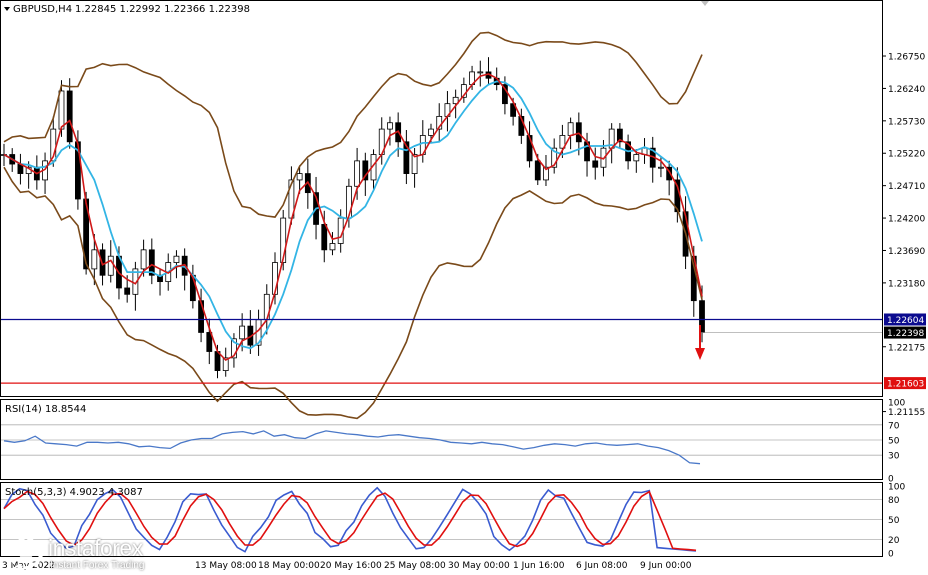  What do you see at coordinates (351, 566) in the screenshot?
I see `x-tick-label: 20 May 16:00` at bounding box center [351, 566].